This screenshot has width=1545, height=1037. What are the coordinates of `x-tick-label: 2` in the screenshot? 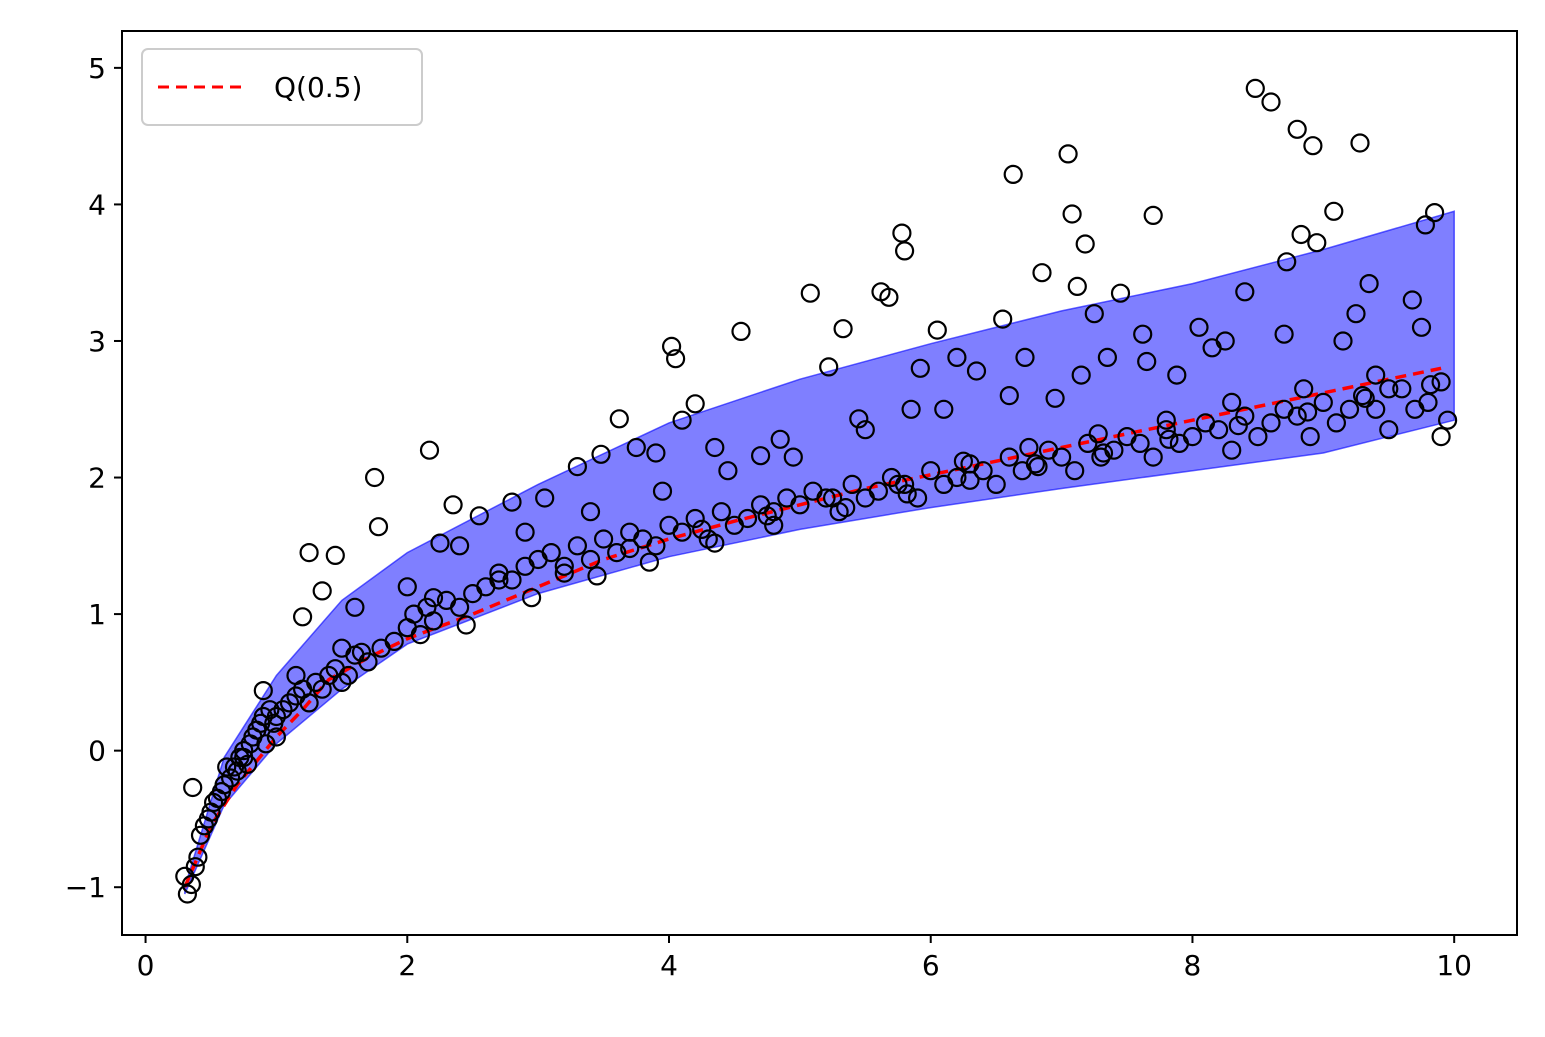 It's located at (407, 965).